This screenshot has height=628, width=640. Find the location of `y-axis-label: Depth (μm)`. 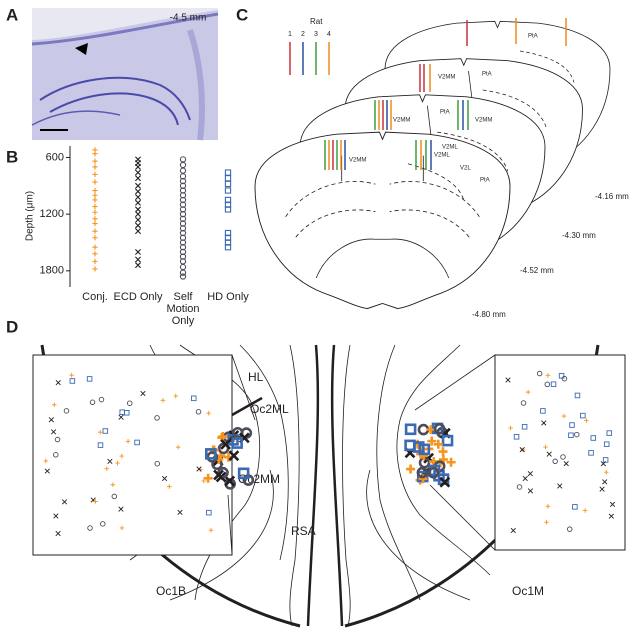

y-axis-label: Depth (μm) is located at coordinates (30, 216).